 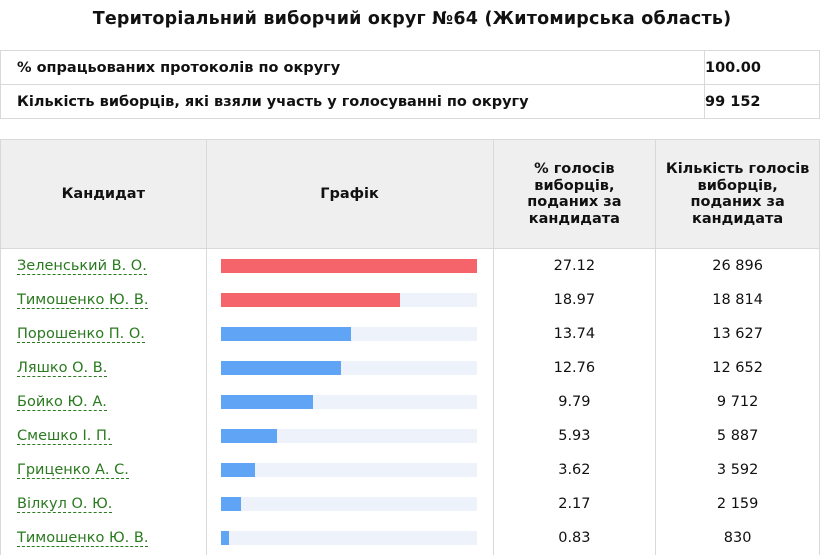 What do you see at coordinates (737, 538) in the screenshot?
I see `votes-label: 830` at bounding box center [737, 538].